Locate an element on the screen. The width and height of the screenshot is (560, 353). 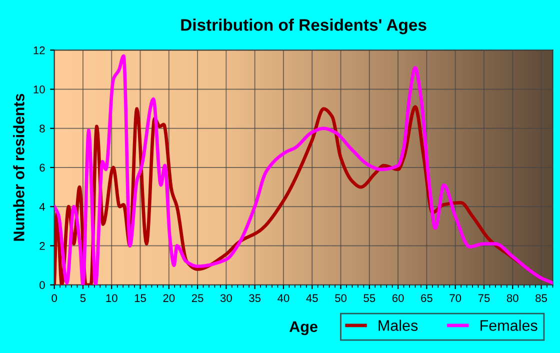
x-tick-label: 35 is located at coordinates (255, 298).